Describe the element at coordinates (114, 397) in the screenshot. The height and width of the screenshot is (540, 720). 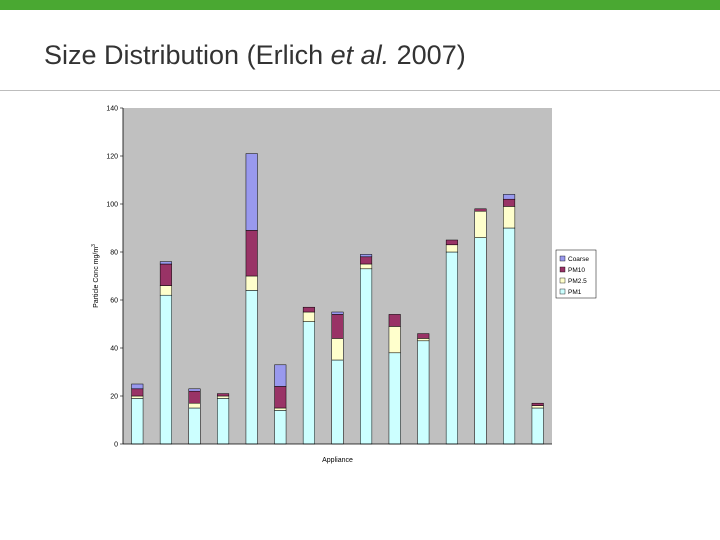
I see `y-tick-label: 20` at that location.